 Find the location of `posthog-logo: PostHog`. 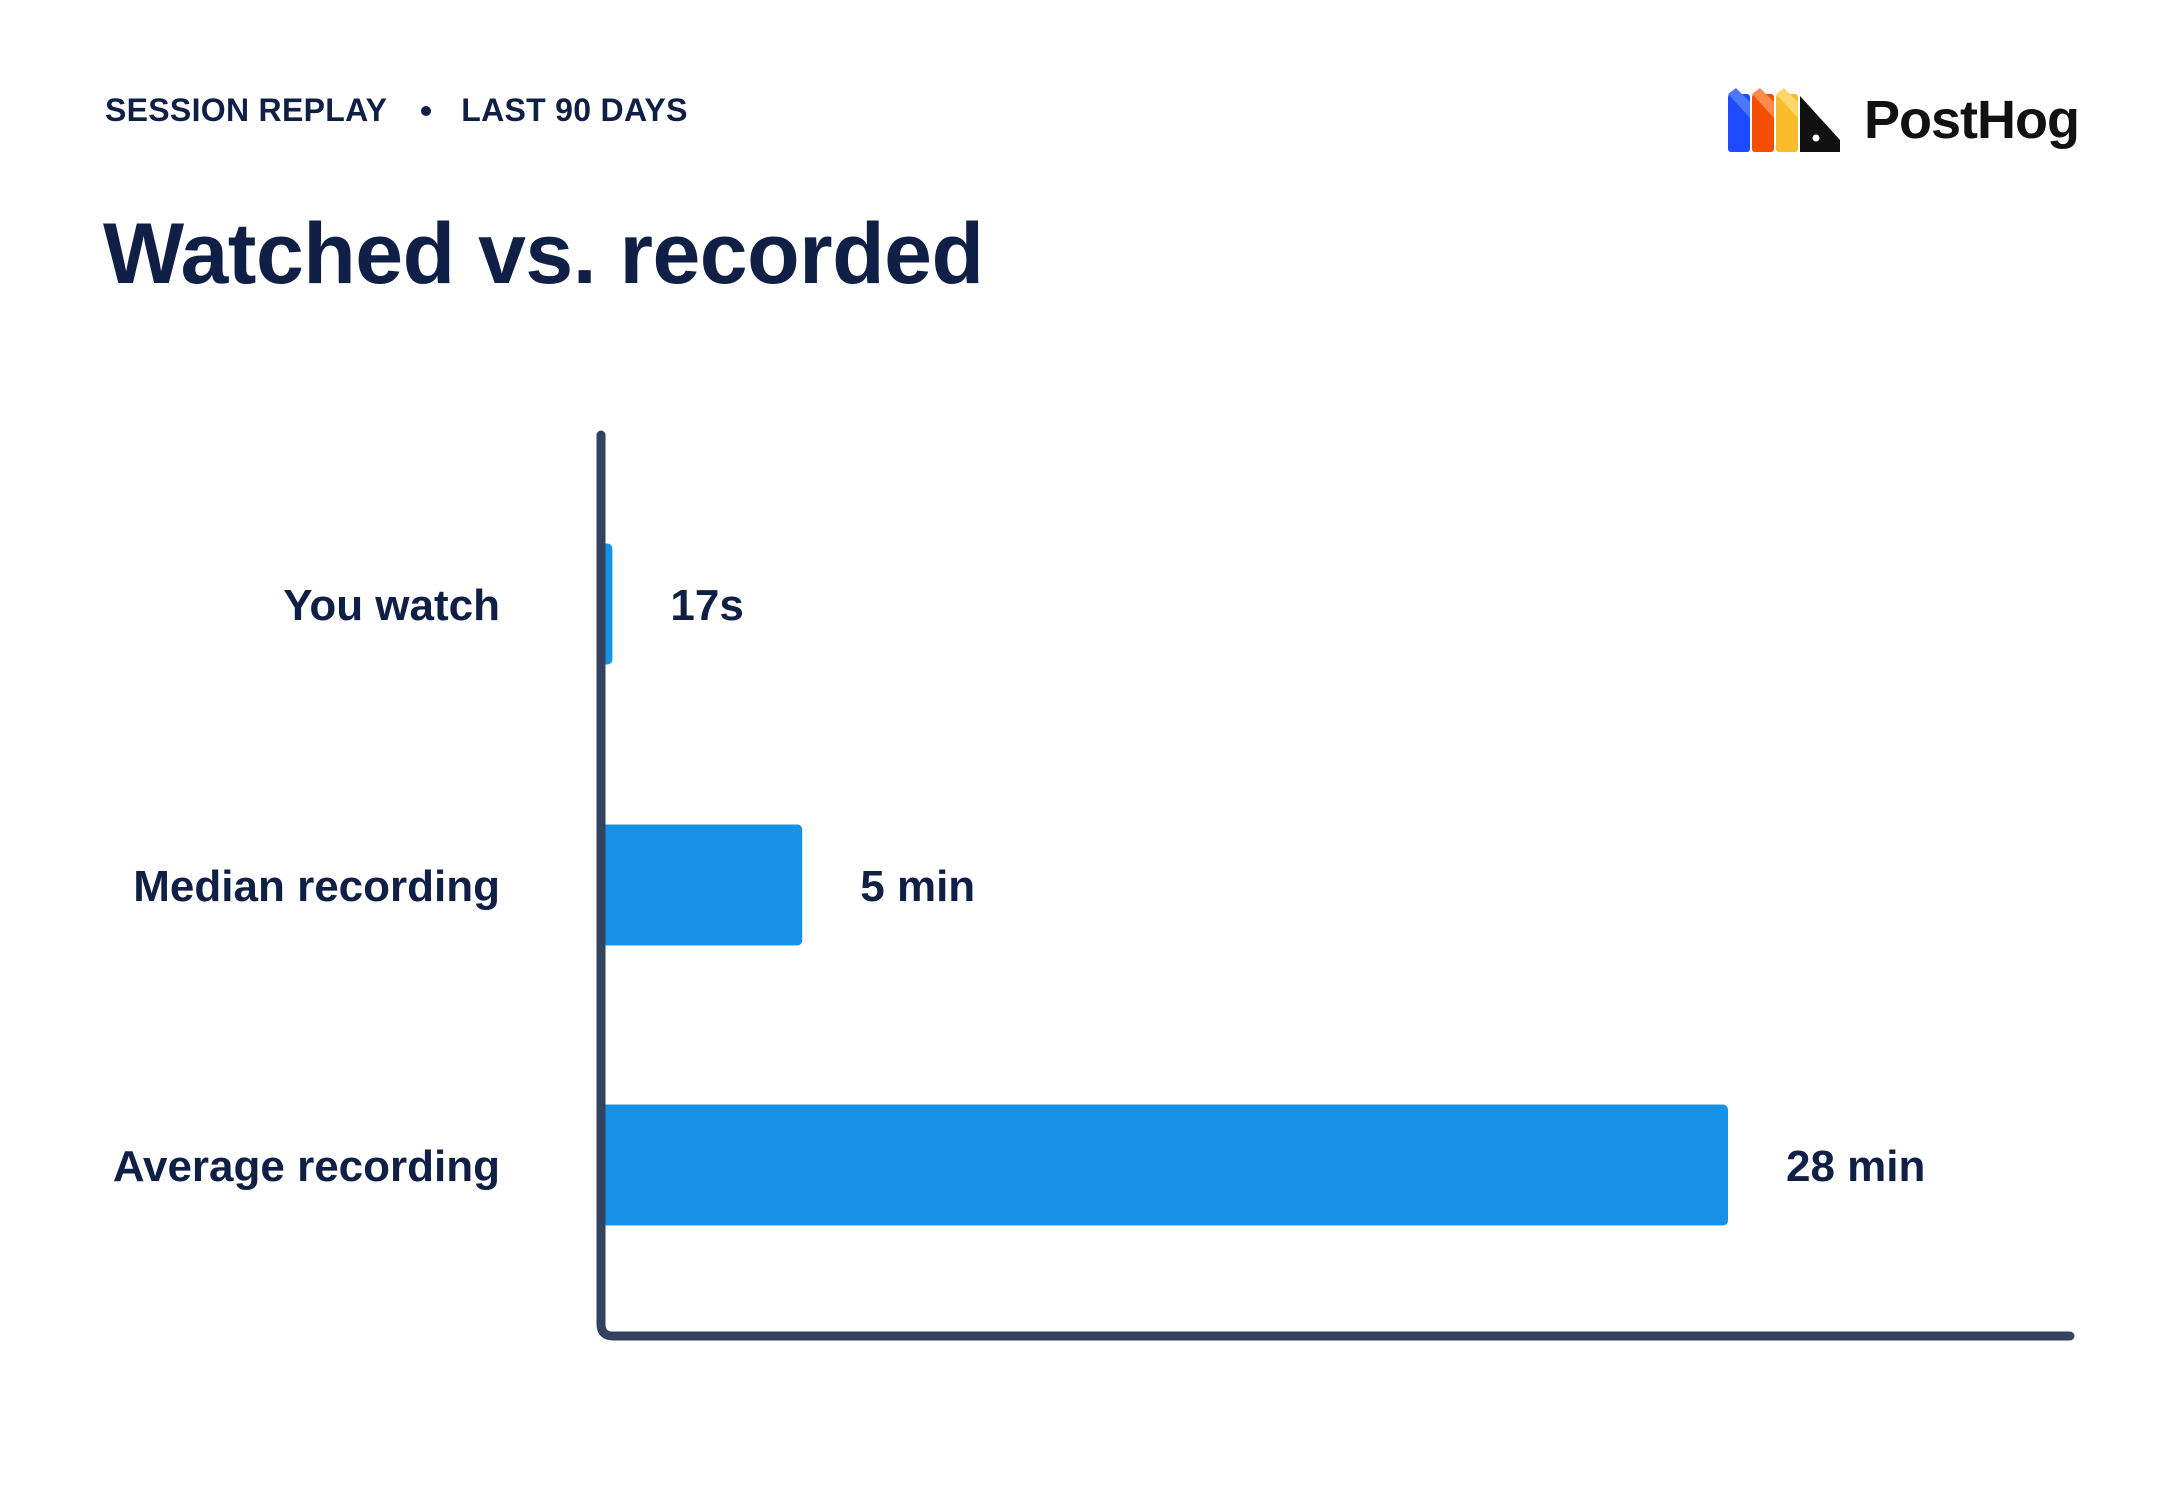

posthog-logo: PostHog is located at coordinates (1904, 120).